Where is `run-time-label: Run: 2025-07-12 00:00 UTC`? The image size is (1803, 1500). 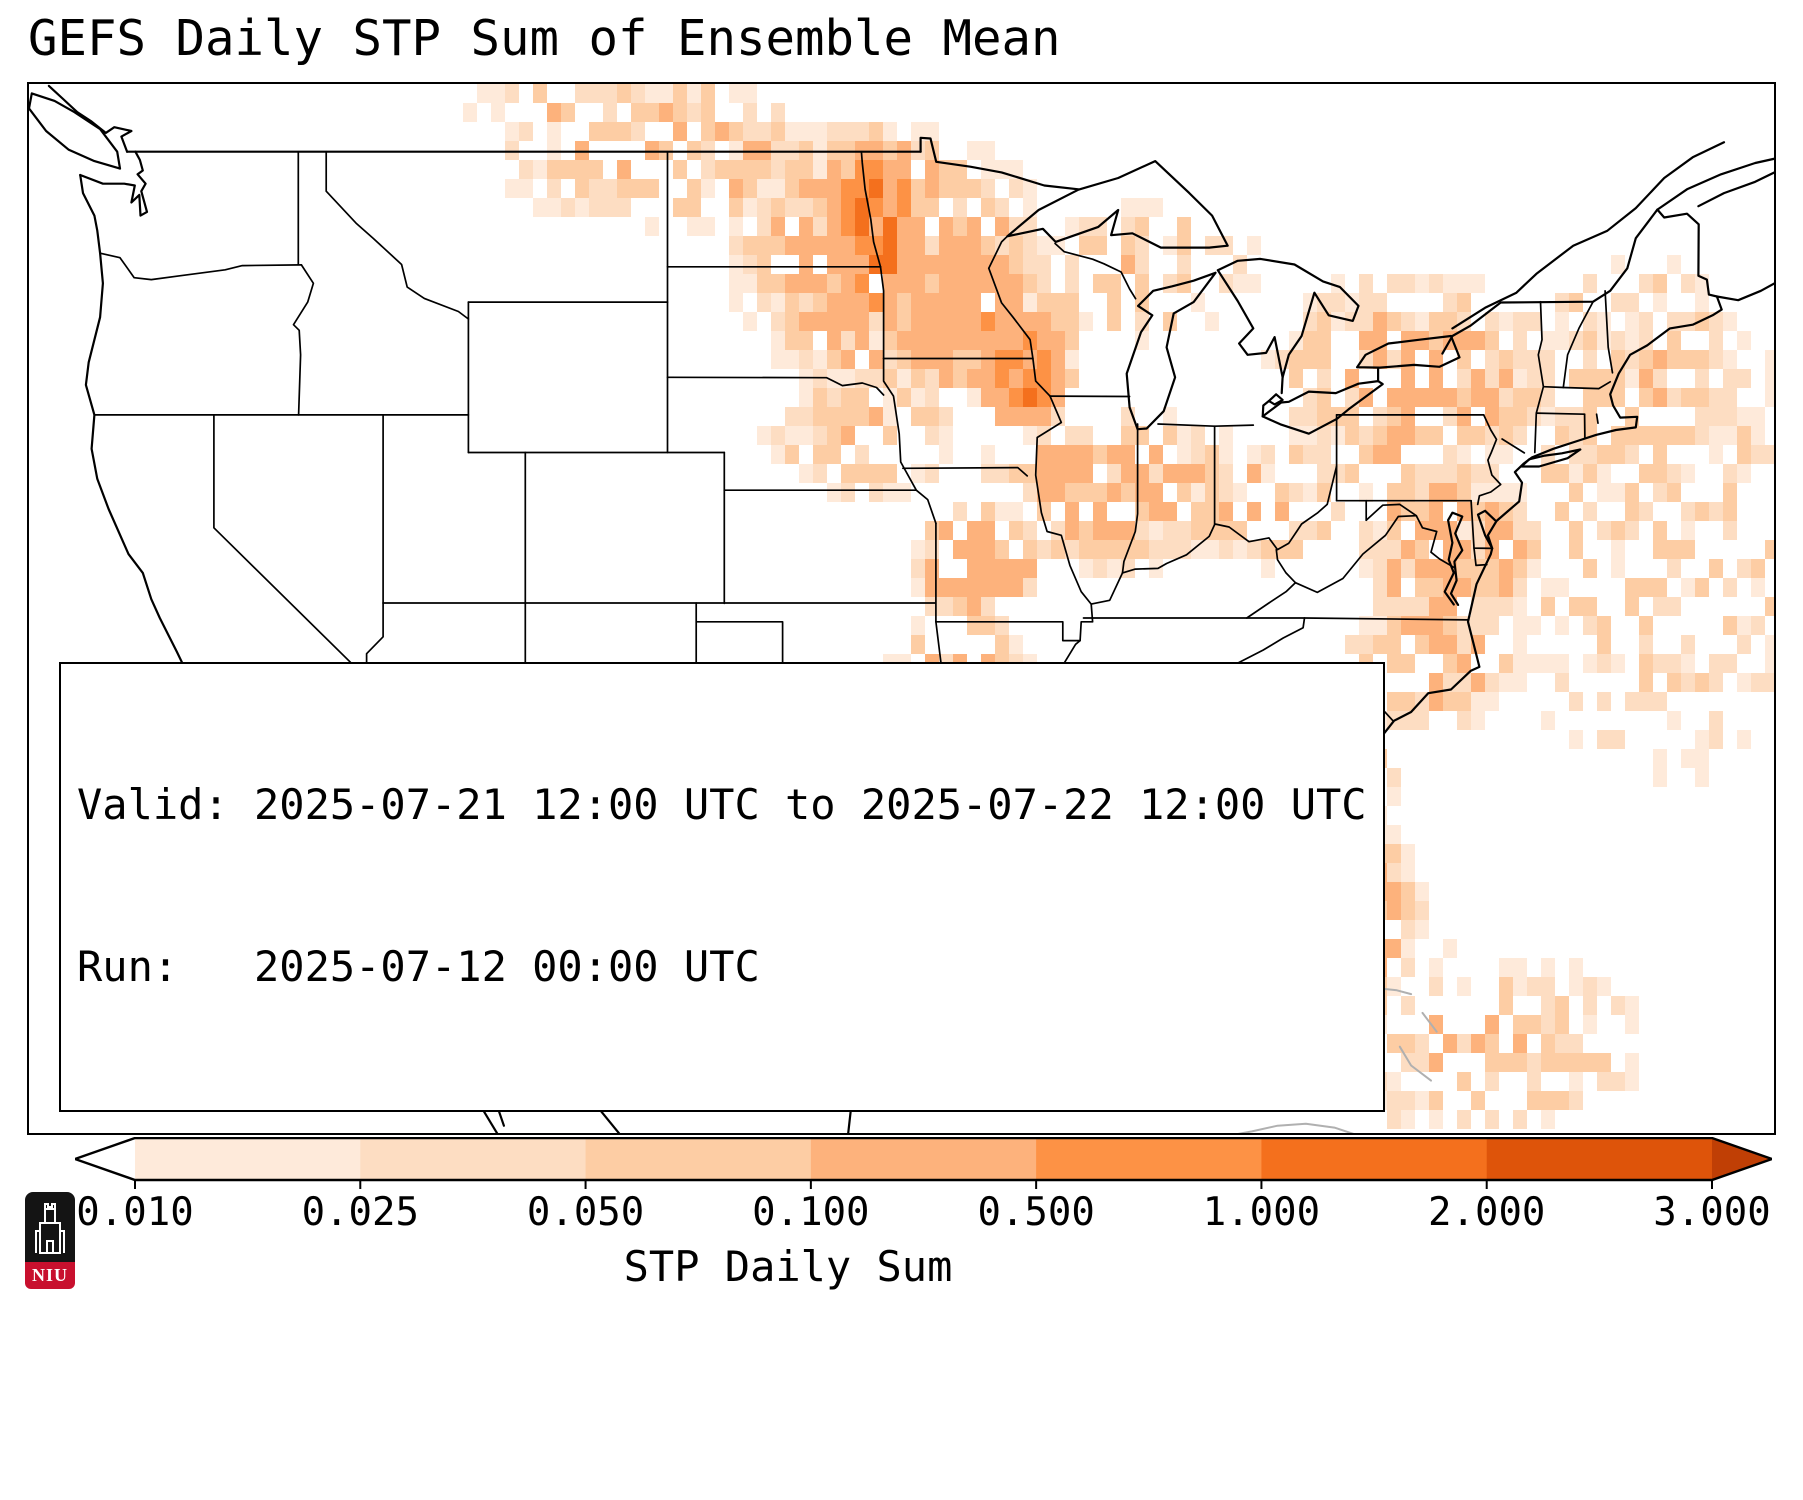 run-time-label: Run: 2025-07-12 00:00 UTC is located at coordinates (418, 966).